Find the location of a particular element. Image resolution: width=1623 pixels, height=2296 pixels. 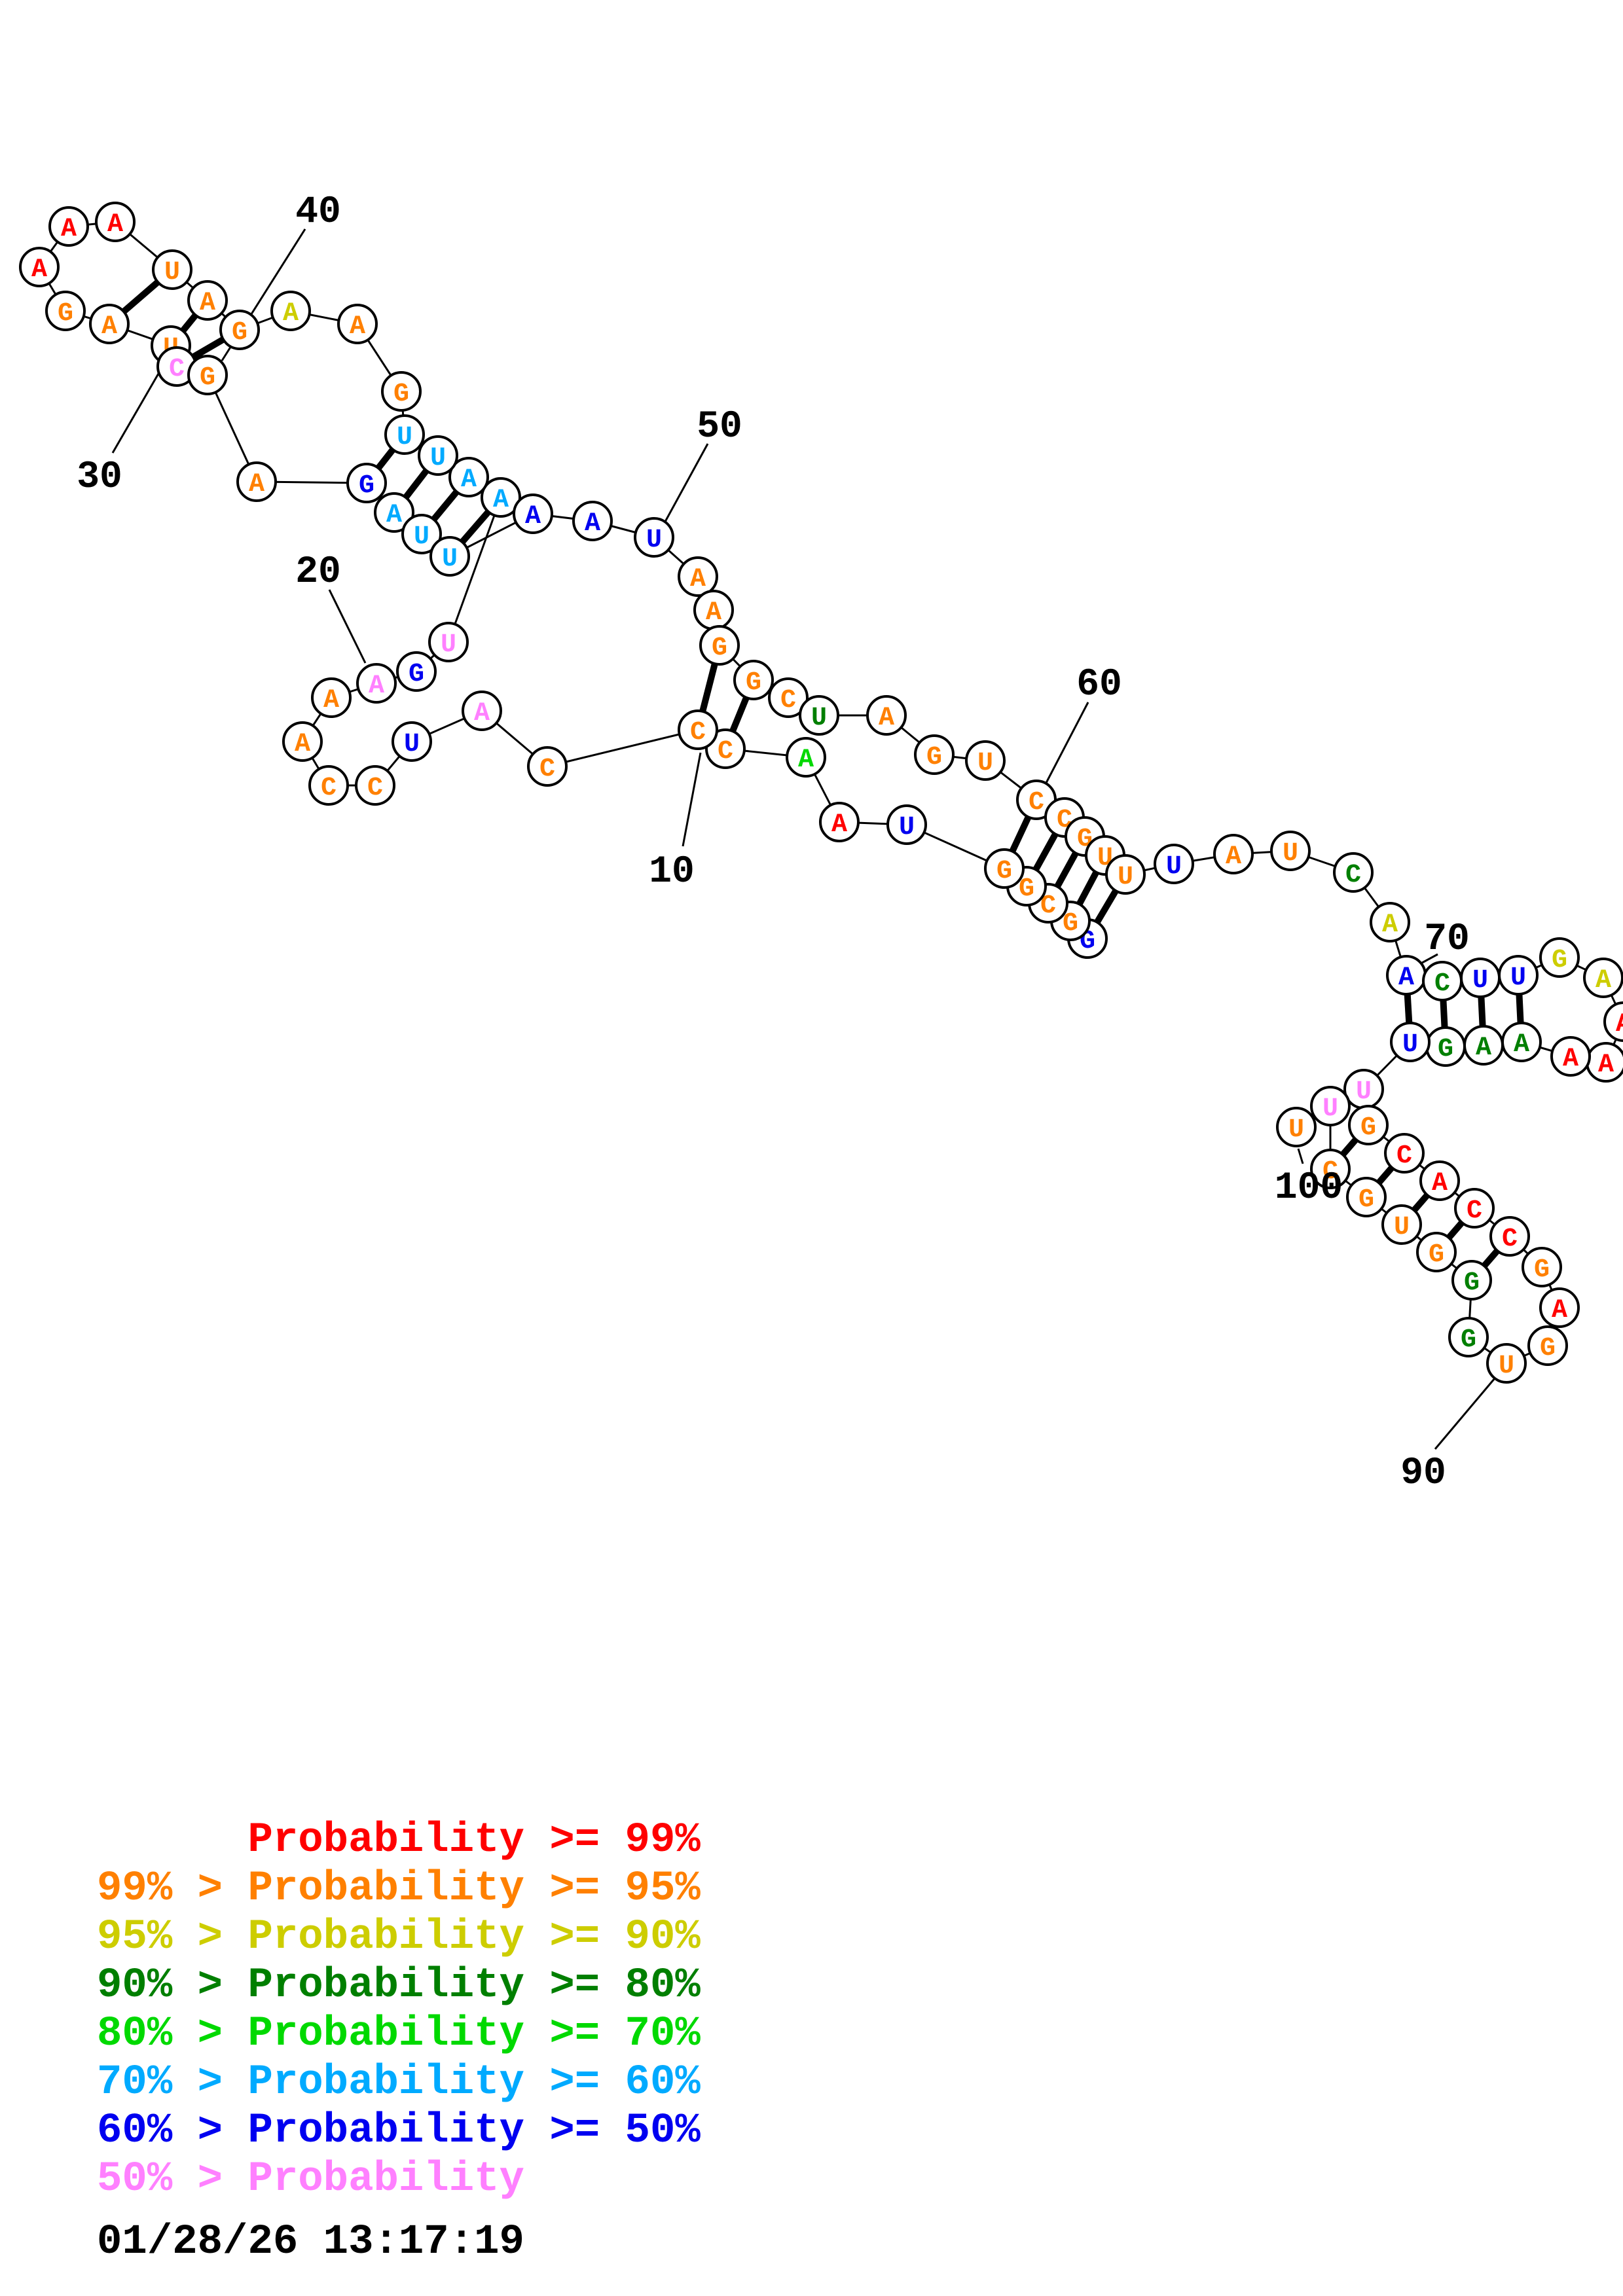

legend-row-70: 80% > Probability >= 70% is located at coordinates (399, 2034).